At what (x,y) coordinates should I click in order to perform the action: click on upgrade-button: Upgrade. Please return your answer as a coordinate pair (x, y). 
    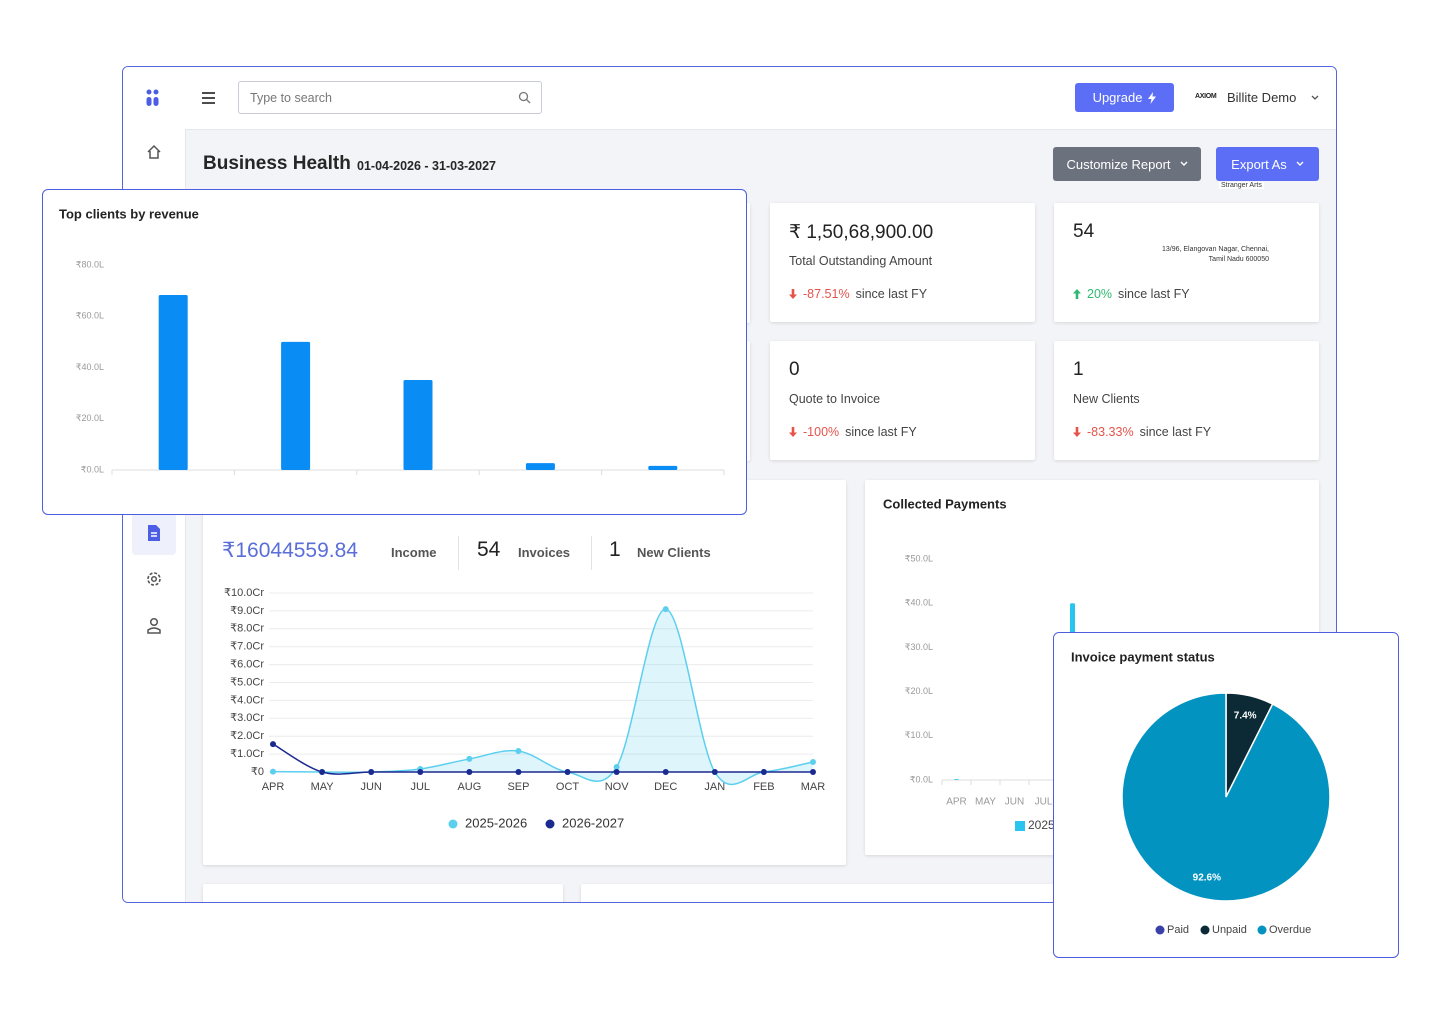
    Looking at the image, I should click on (1124, 97).